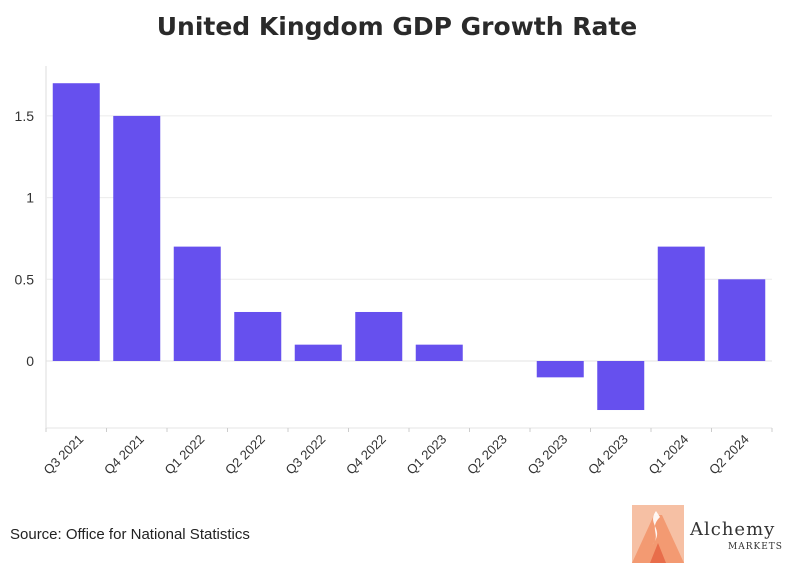 This screenshot has height=575, width=794. Describe the element at coordinates (426, 455) in the screenshot. I see `x-tick-label: Q1 2023` at that location.